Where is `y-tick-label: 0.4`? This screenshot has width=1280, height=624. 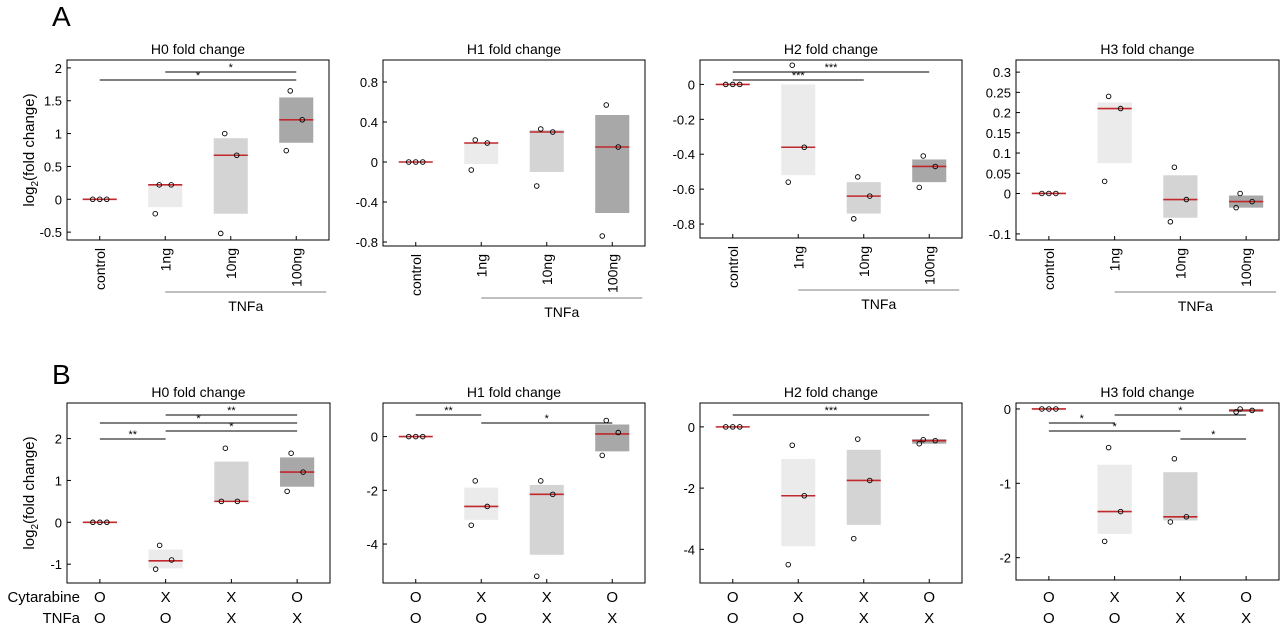 y-tick-label: 0.4 is located at coordinates (369, 122).